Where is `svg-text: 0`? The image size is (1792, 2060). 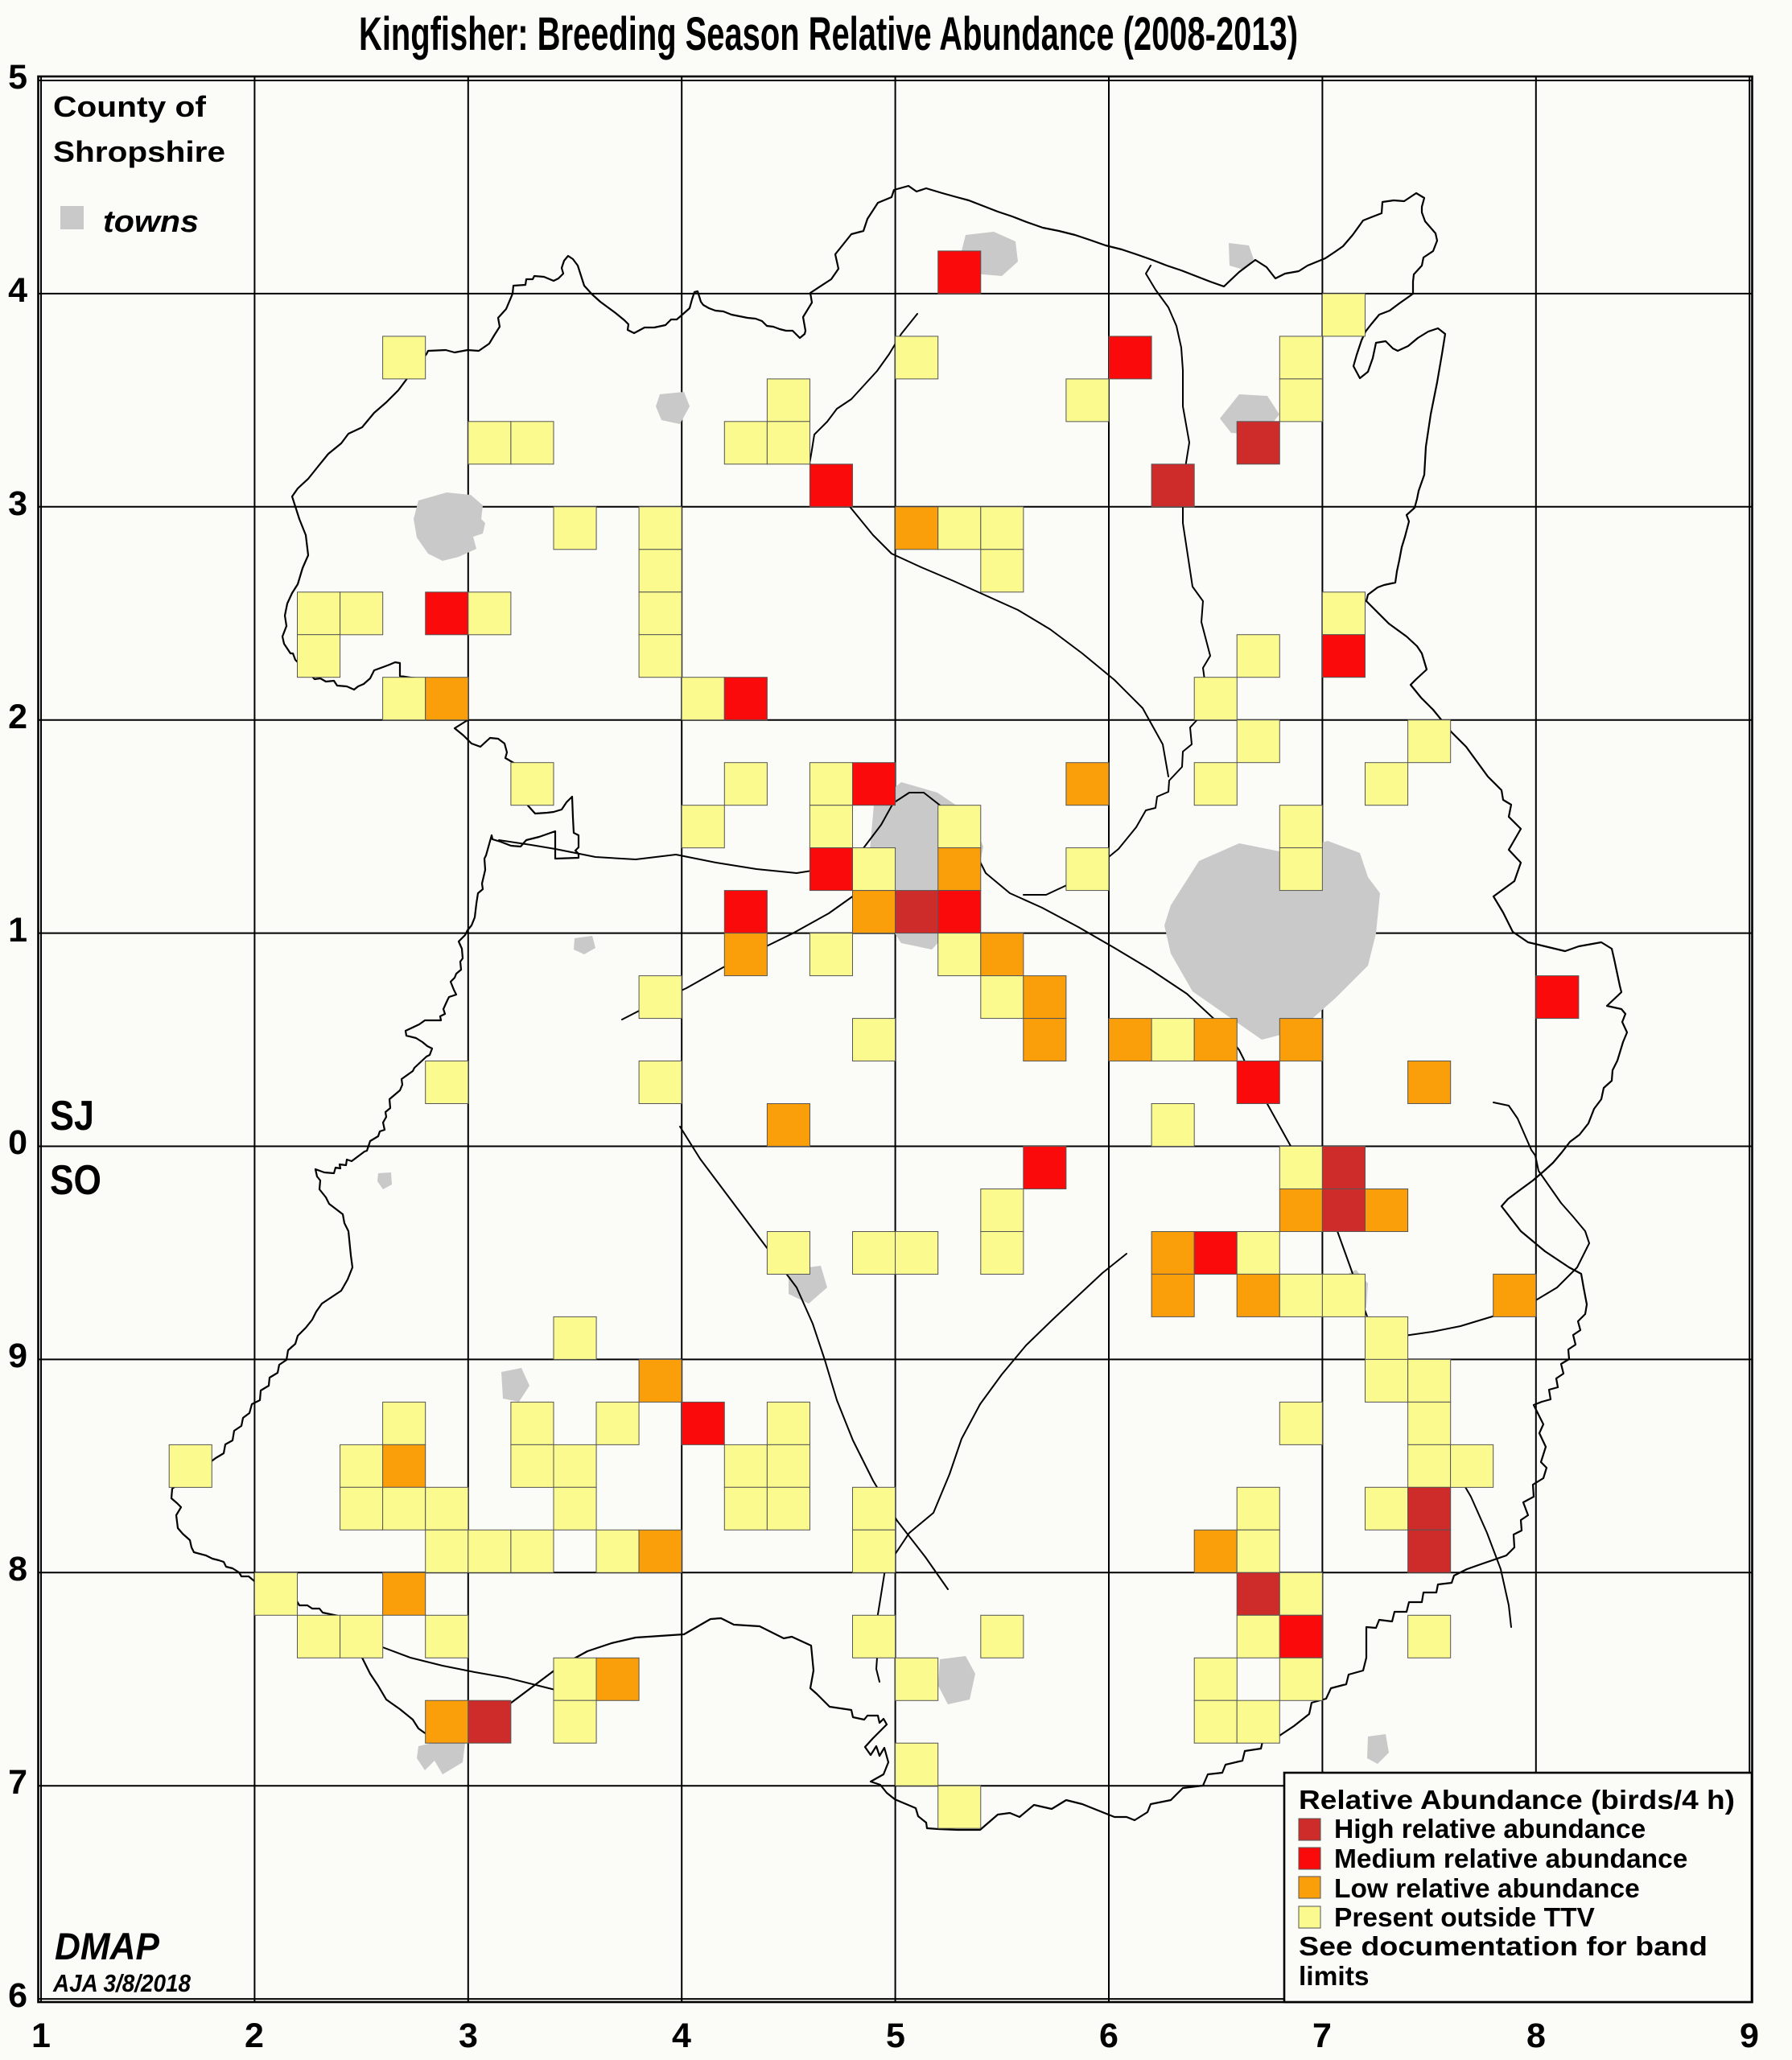 svg-text: 0 is located at coordinates (17, 1142).